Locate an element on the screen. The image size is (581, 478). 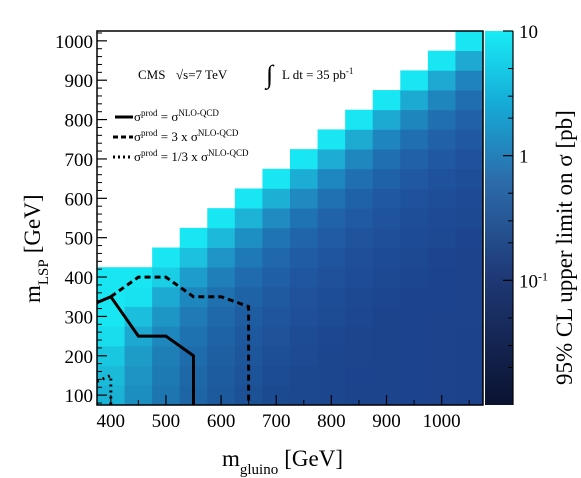
legend-entry-times-three: σprod = 3 x σNLO-QCD is located at coordinates (186, 136).